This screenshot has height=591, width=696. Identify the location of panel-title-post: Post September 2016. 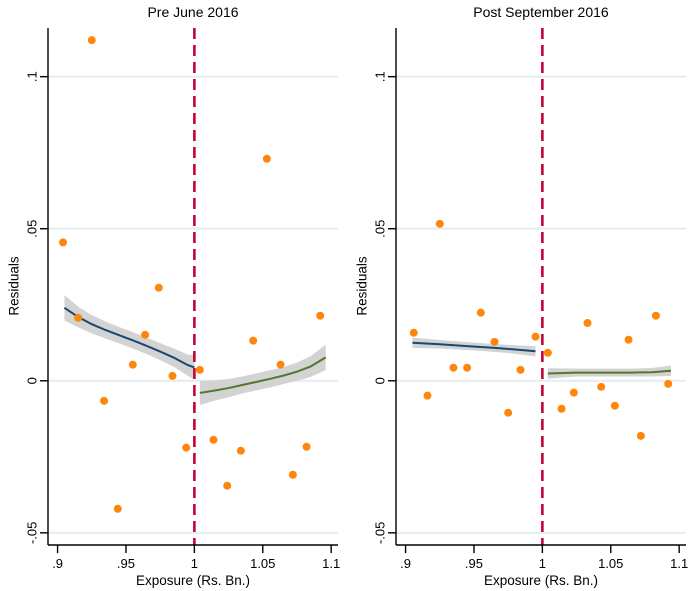
(541, 12).